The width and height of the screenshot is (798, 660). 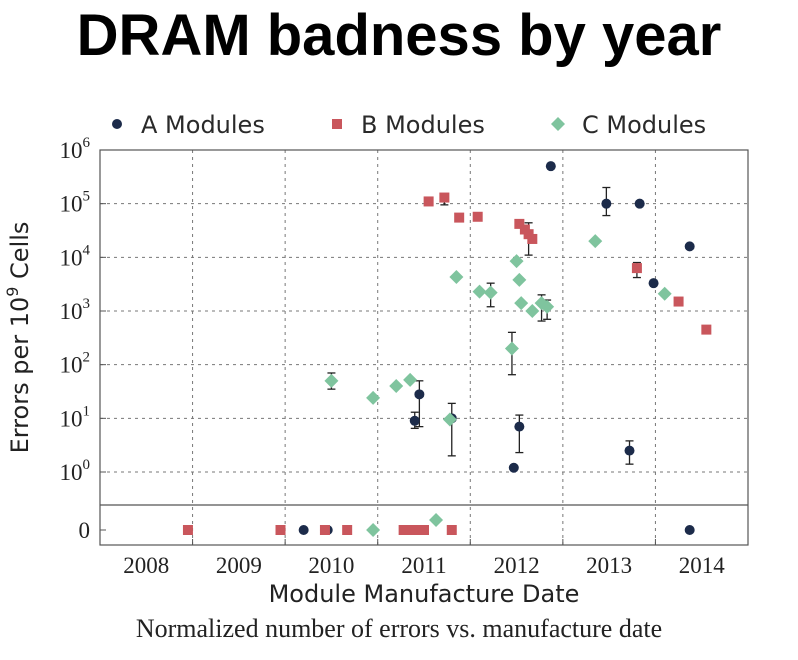 I want to click on legend-item: A Modules, so click(x=188, y=125).